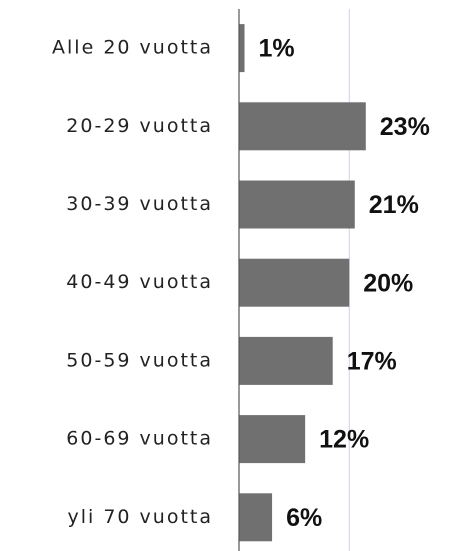  Describe the element at coordinates (405, 127) in the screenshot. I see `value-label: 23%` at that location.